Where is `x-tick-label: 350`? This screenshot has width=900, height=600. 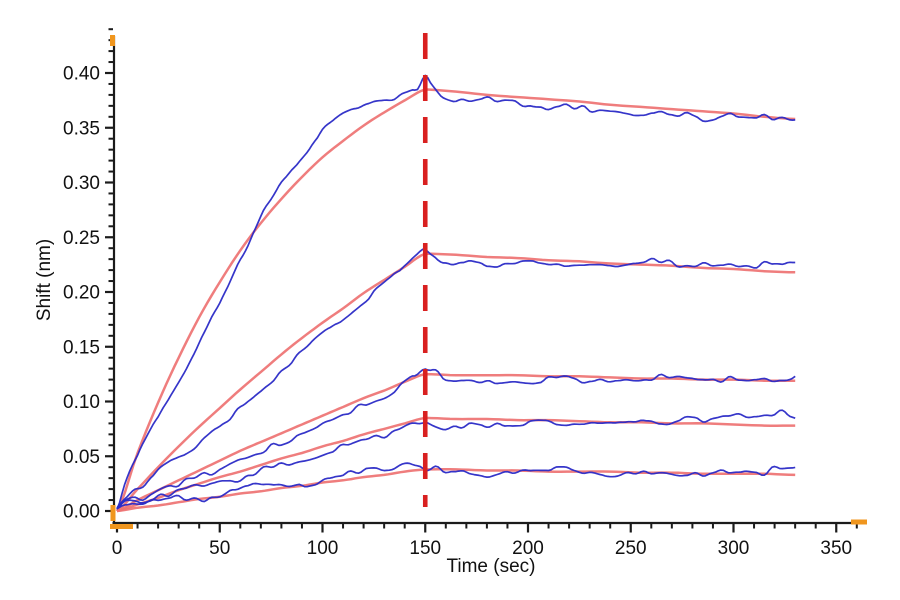 x-tick-label: 350 is located at coordinates (836, 548).